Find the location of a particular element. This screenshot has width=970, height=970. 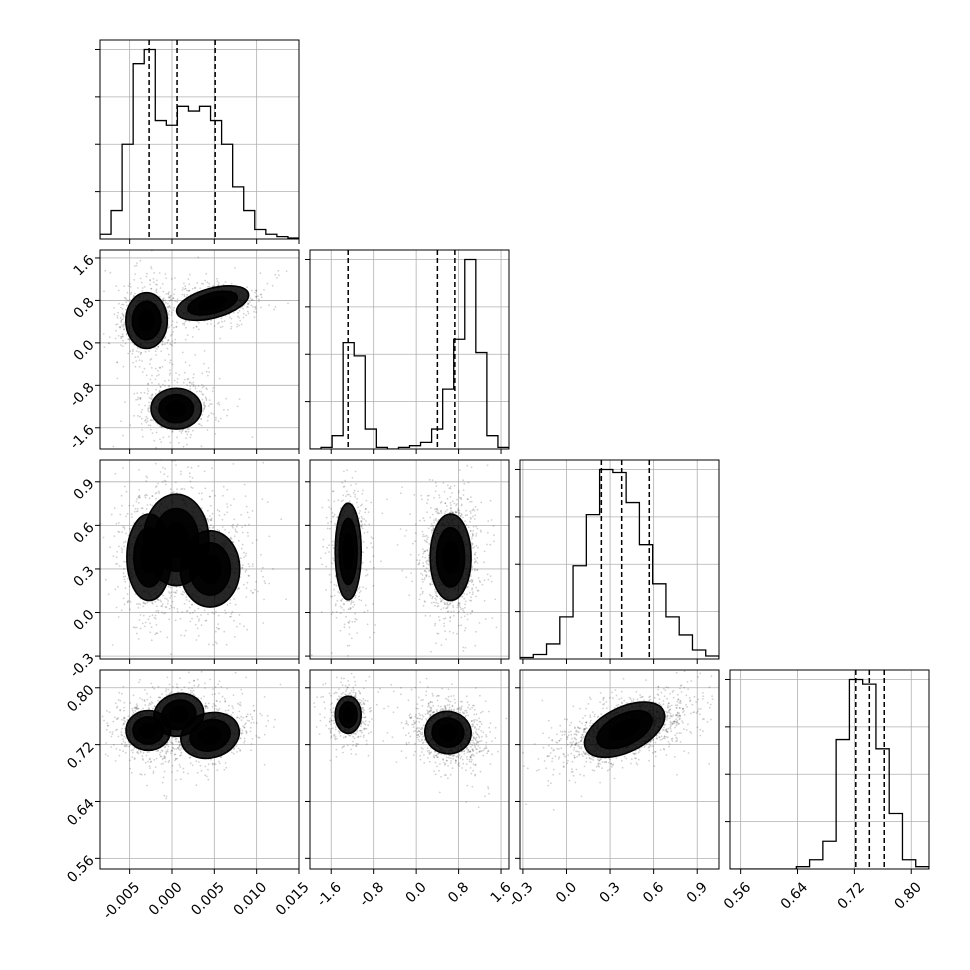

density-peak is located at coordinates (176, 540).